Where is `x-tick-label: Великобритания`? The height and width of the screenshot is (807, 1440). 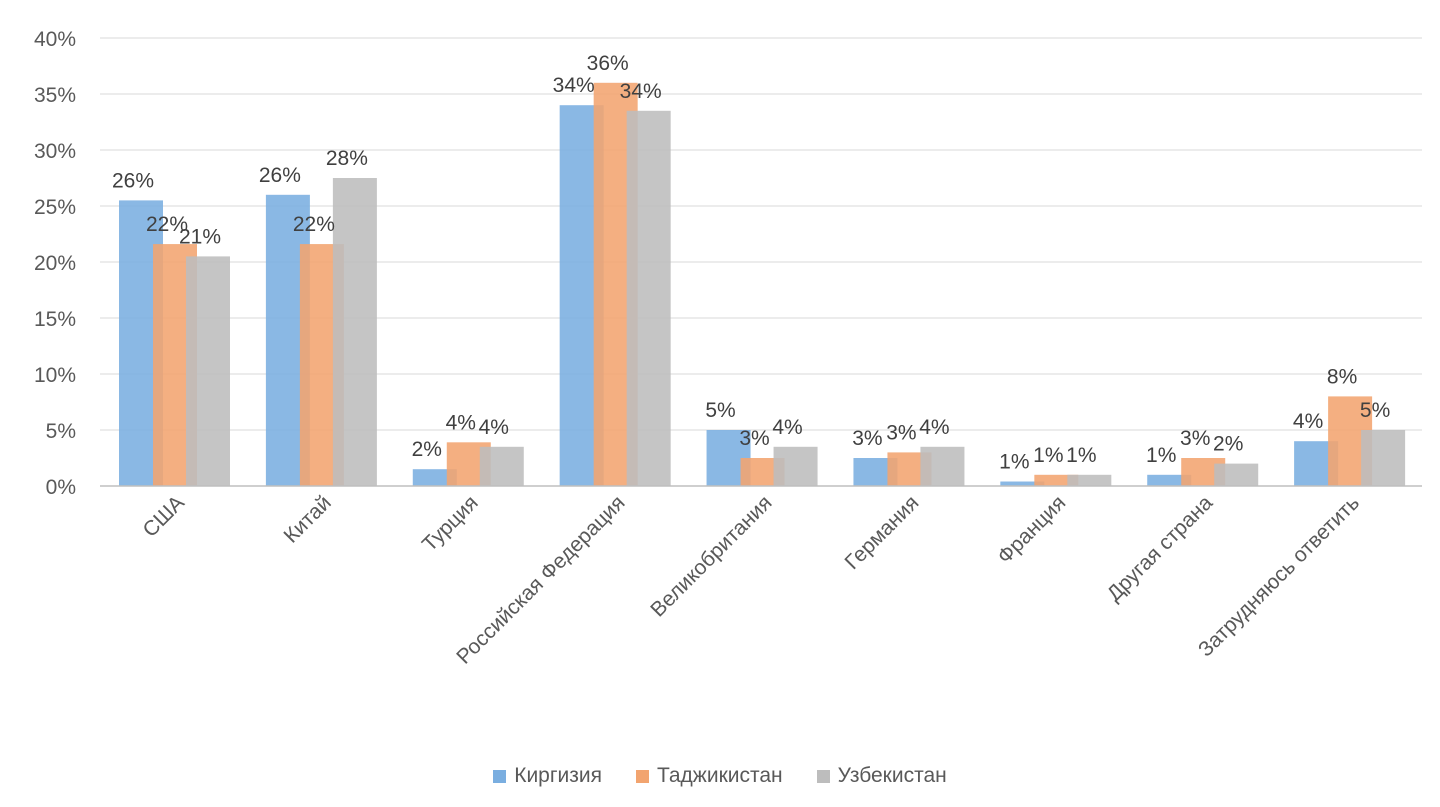
x-tick-label: Великобритания is located at coordinates (711, 556).